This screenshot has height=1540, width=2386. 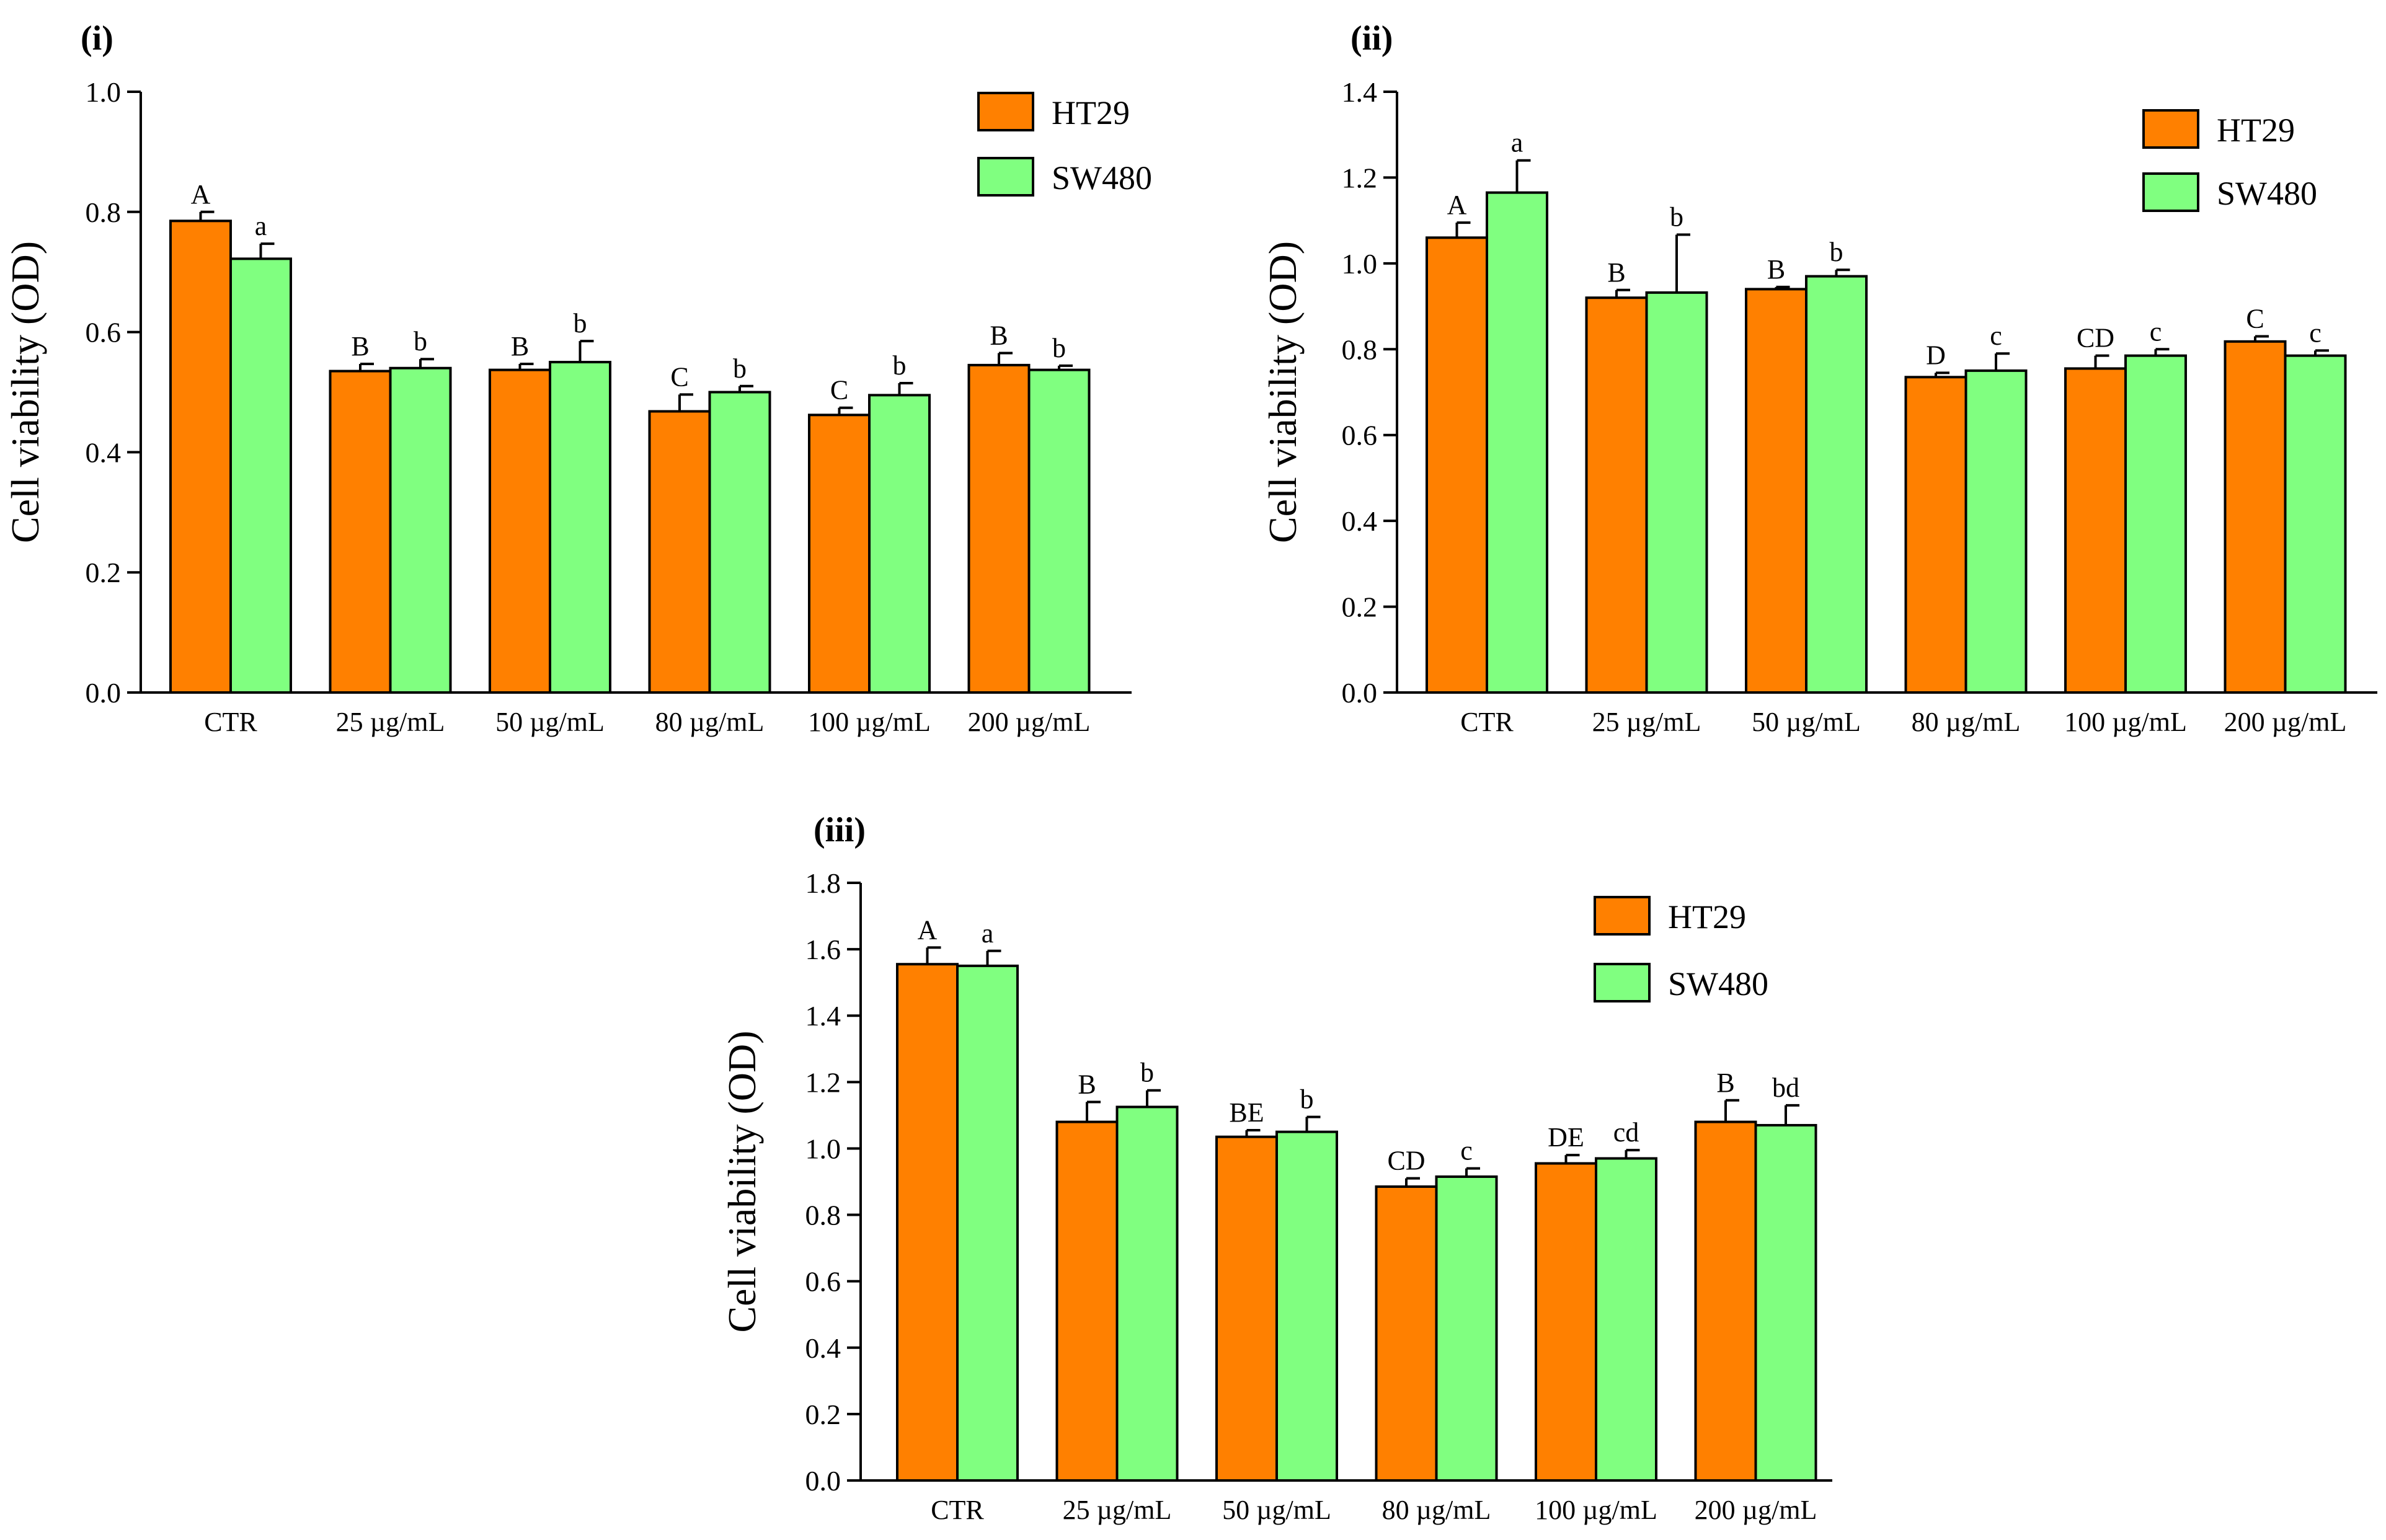 What do you see at coordinates (823, 949) in the screenshot?
I see `y-tick-label: 1.6` at bounding box center [823, 949].